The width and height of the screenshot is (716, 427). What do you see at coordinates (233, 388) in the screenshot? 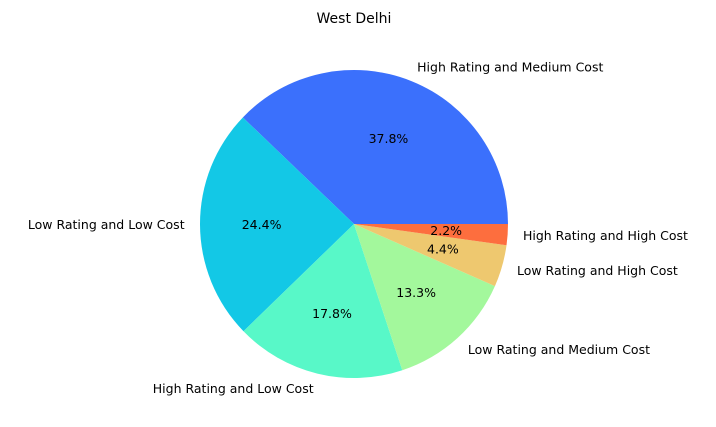
I see `category-label-high-rating-and-low-cost: High Rating and Low Cost` at bounding box center [233, 388].